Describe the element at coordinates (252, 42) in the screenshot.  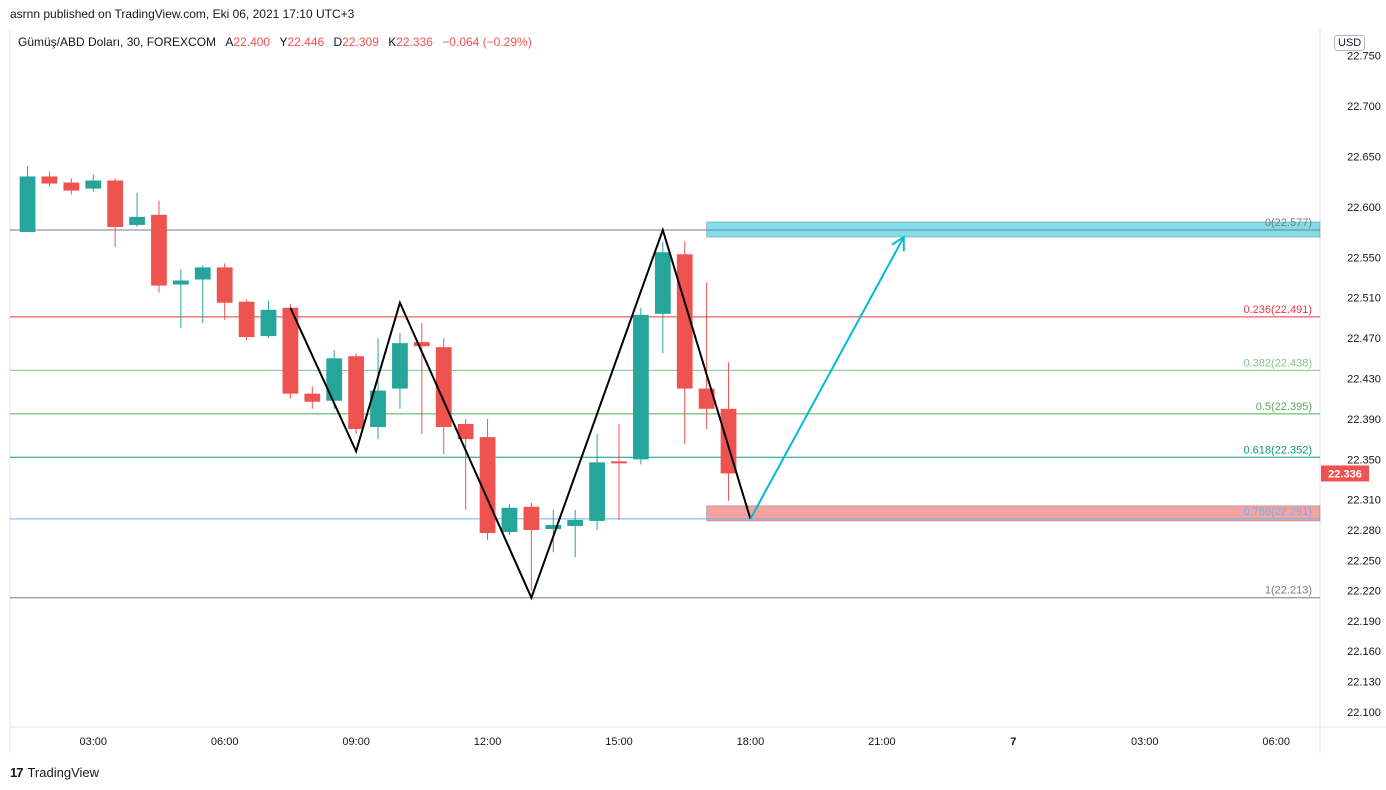
I see `open-value: 22.400` at that location.